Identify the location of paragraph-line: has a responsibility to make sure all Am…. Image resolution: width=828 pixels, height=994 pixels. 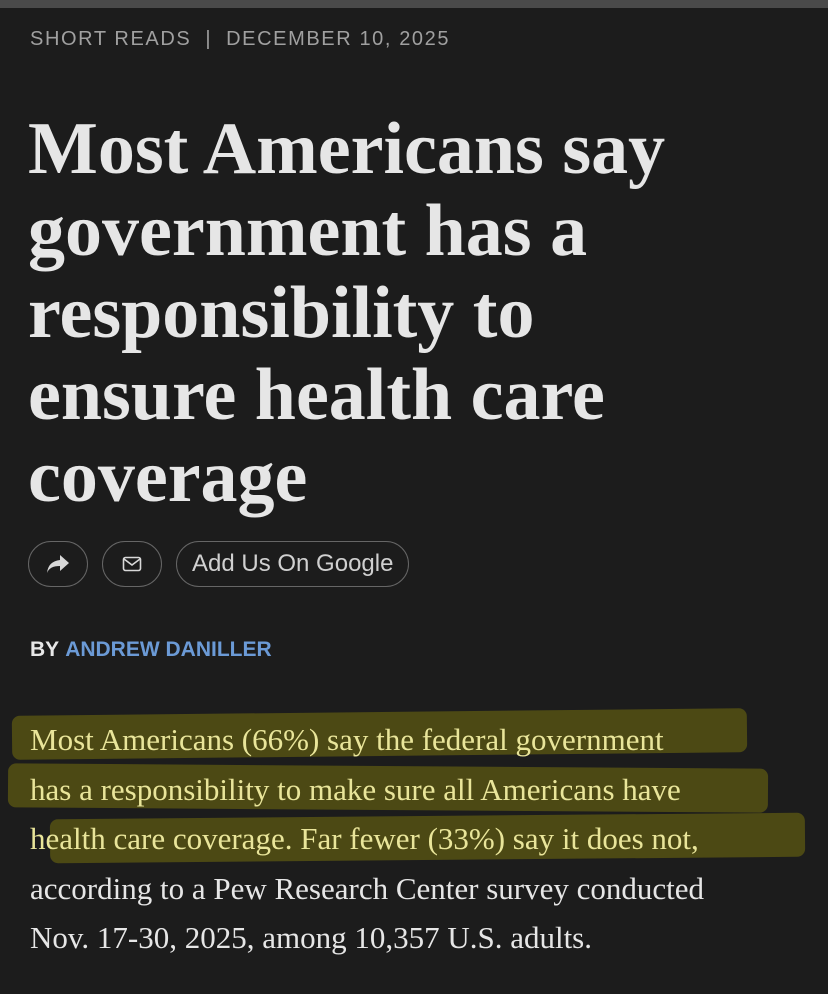
(355, 789).